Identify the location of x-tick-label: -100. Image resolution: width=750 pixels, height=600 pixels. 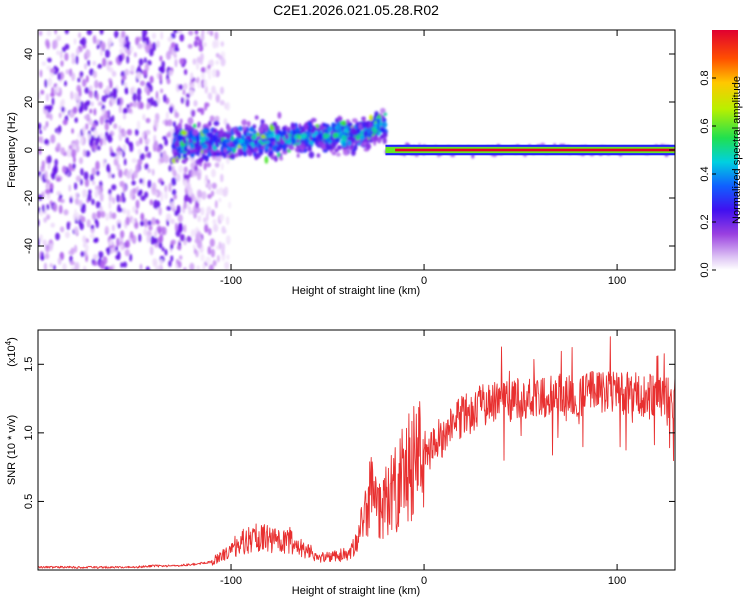
(231, 281).